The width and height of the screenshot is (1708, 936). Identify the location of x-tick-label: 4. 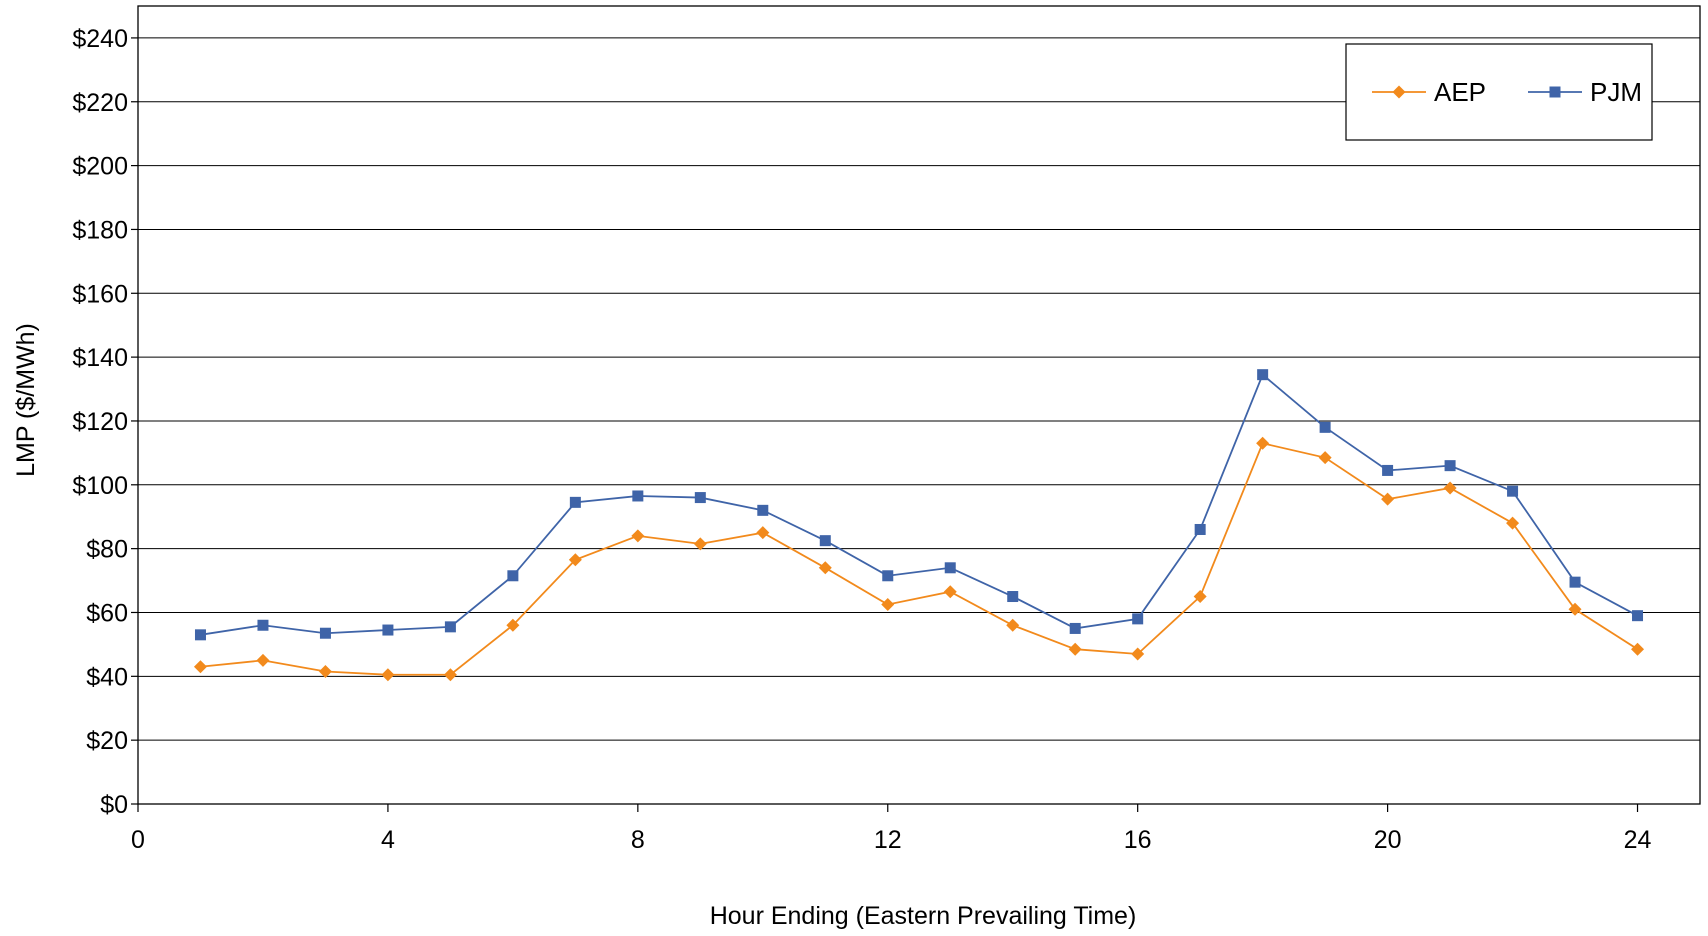
(388, 840).